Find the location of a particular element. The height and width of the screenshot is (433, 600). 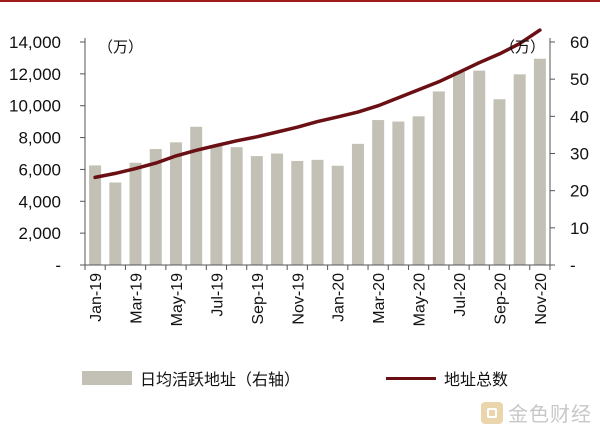

right-axis-unit: （万） is located at coordinates (522, 47).